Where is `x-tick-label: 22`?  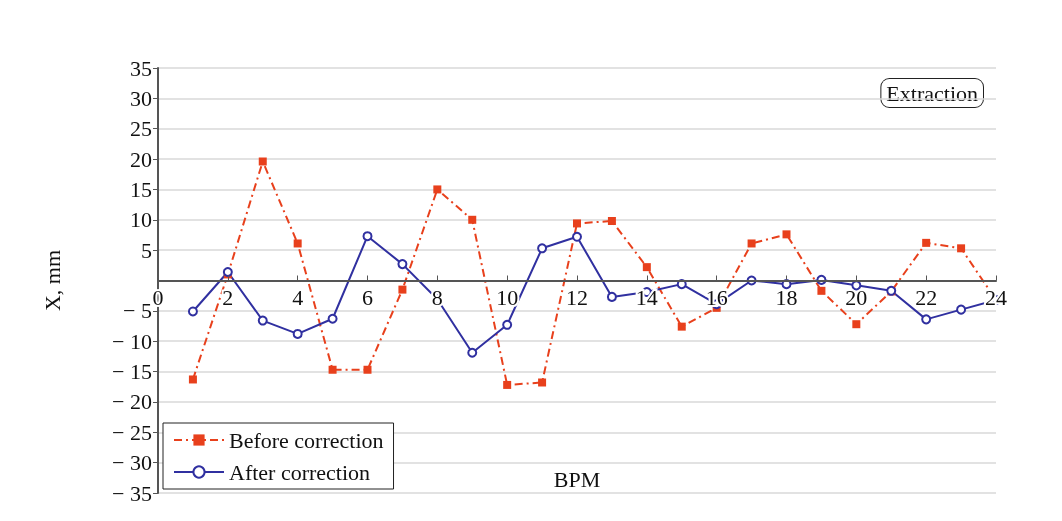
x-tick-label: 22 is located at coordinates (926, 297).